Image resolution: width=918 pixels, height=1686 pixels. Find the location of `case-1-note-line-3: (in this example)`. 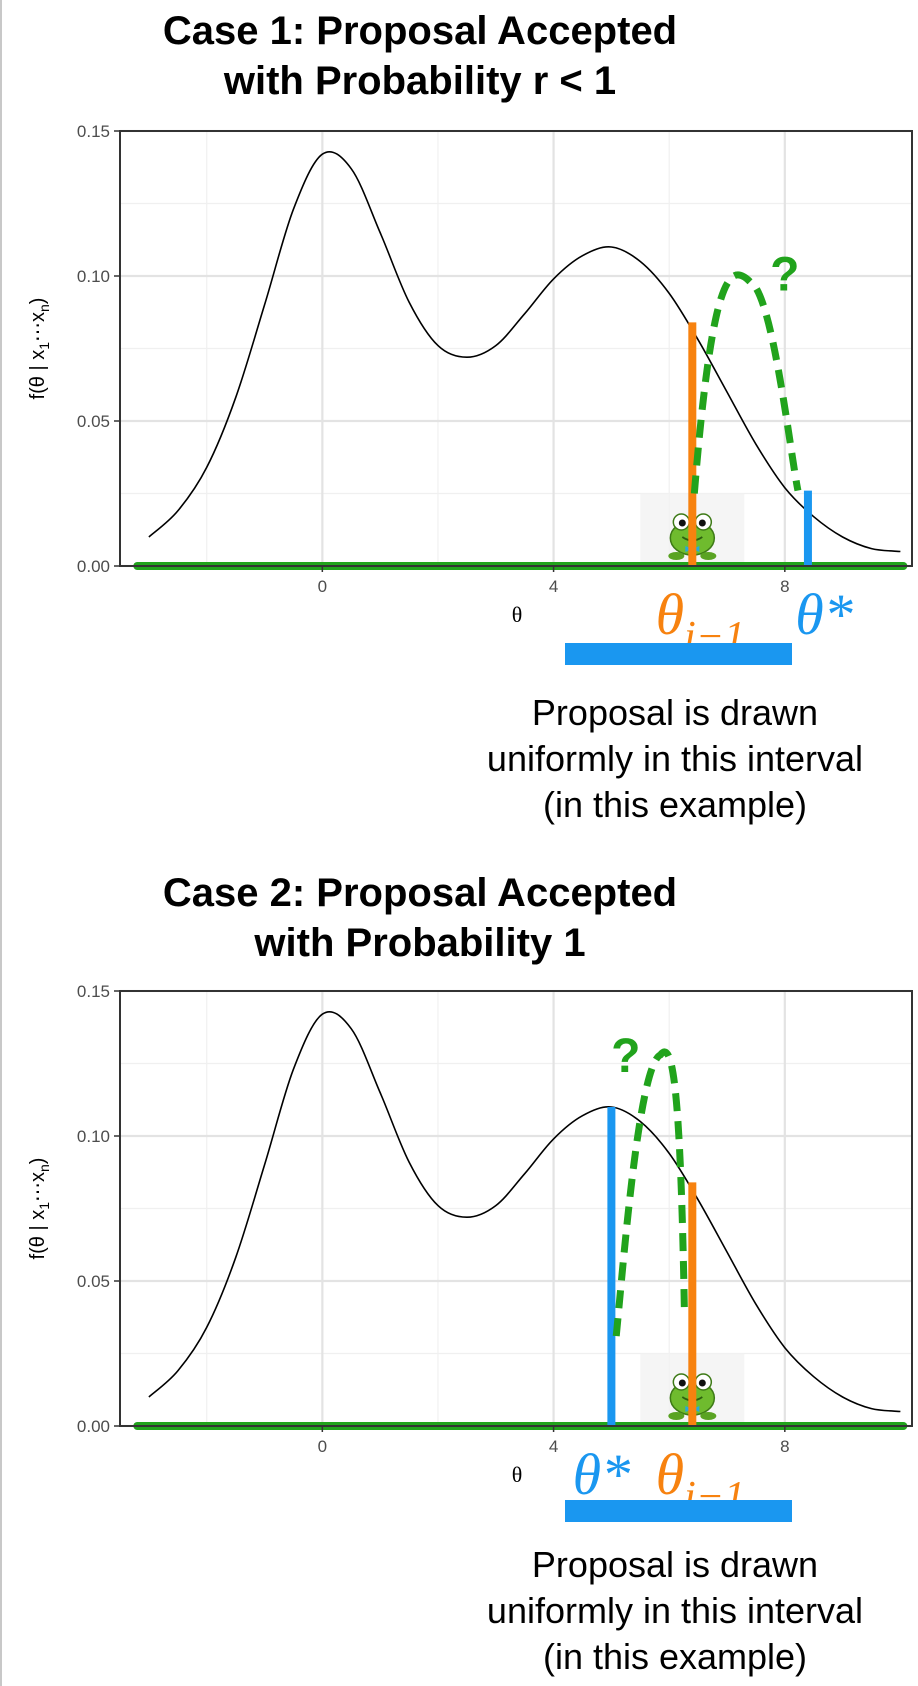

case-1-note-line-3: (in this example) is located at coordinates (675, 804).